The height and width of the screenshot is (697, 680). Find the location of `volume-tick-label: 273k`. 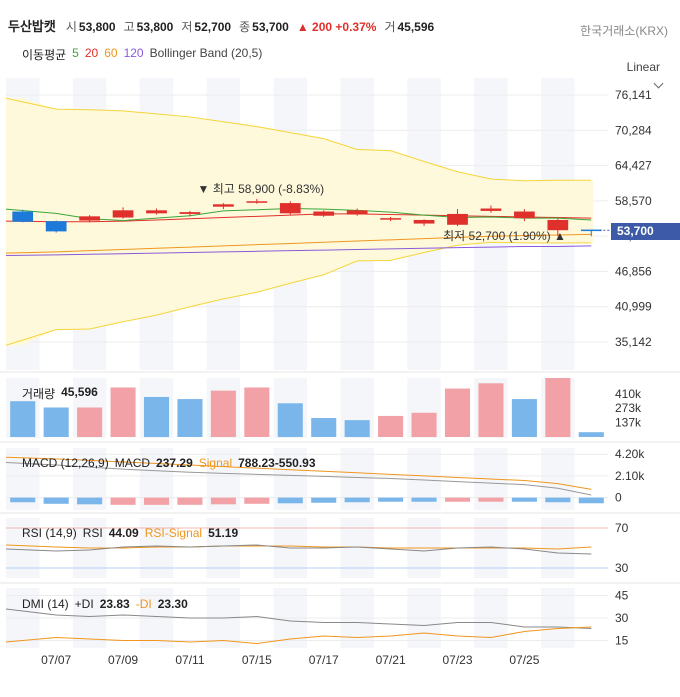

volume-tick-label: 273k is located at coordinates (628, 408).